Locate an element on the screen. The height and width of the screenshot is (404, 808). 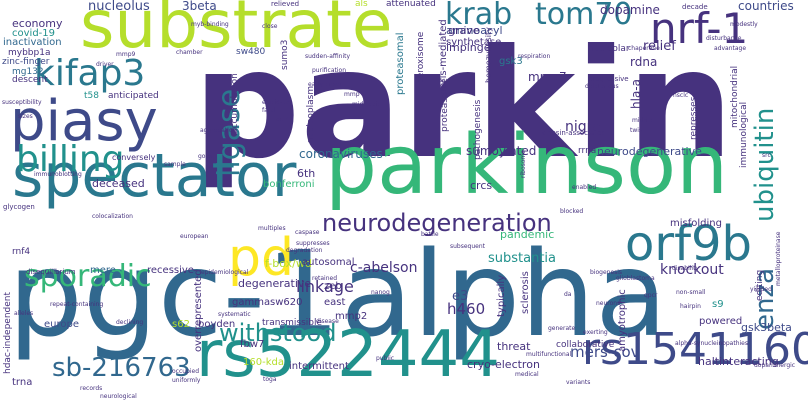
word-relieved: relieved is located at coordinates (285, 4).